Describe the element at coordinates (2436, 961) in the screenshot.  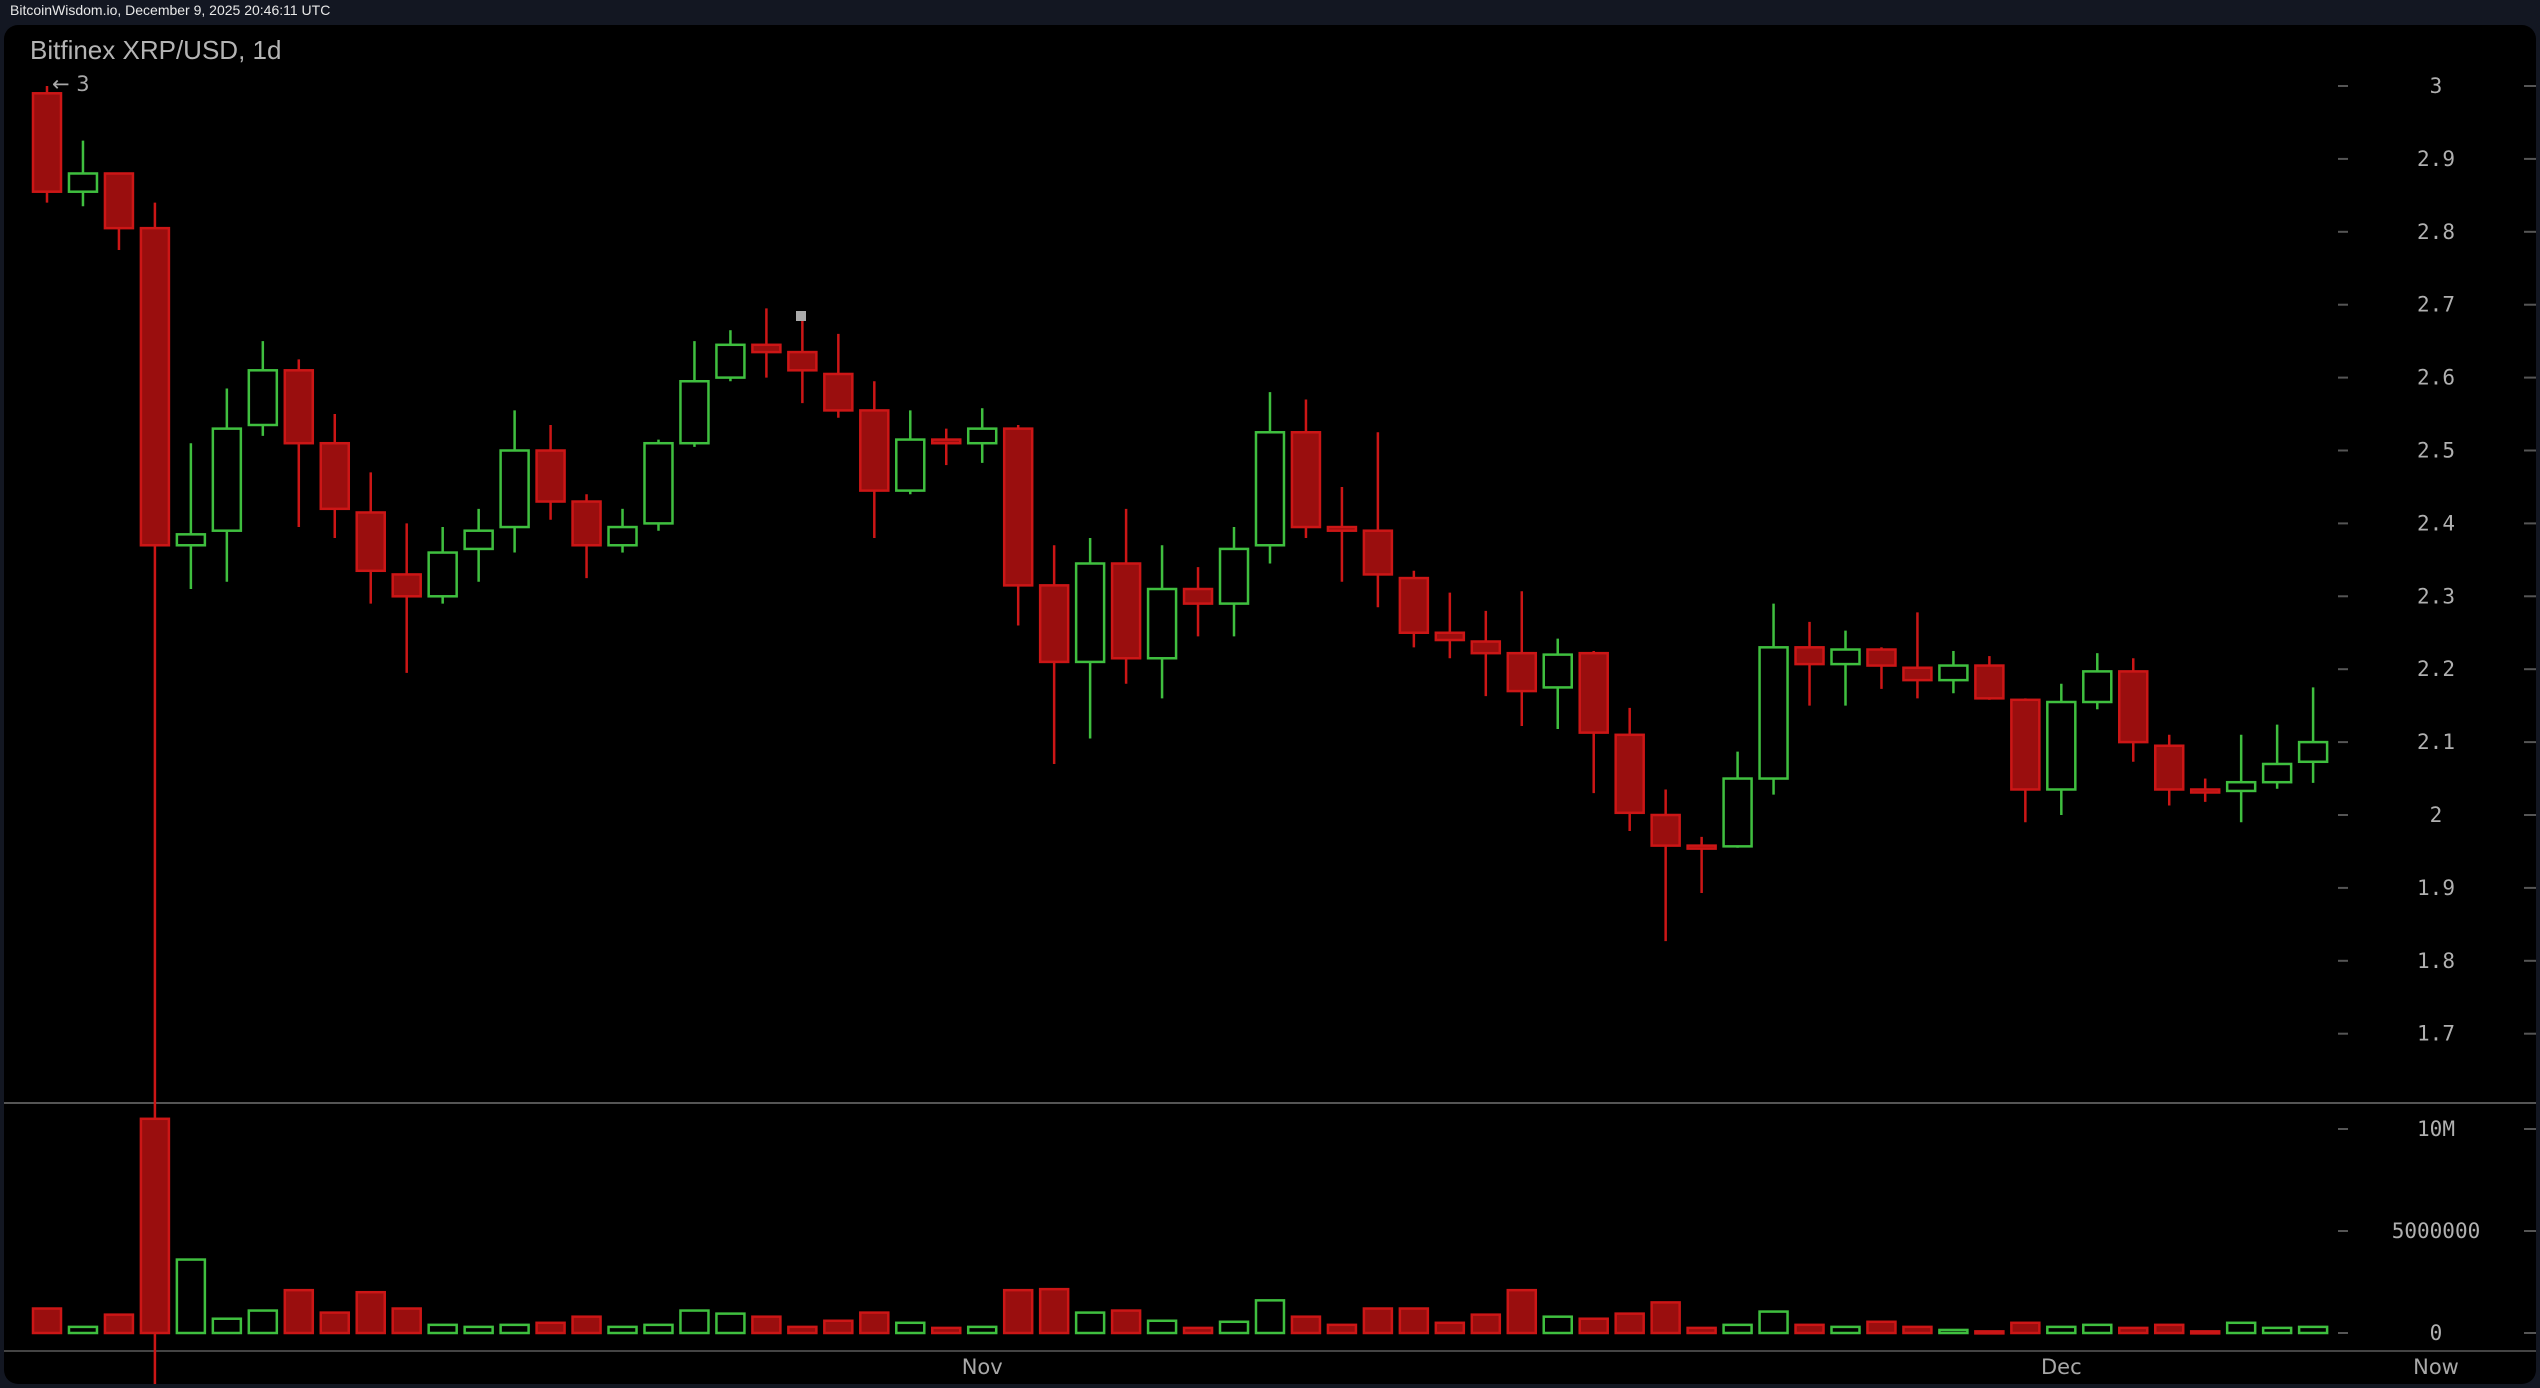
I see `price-tick-label: 1.8` at that location.